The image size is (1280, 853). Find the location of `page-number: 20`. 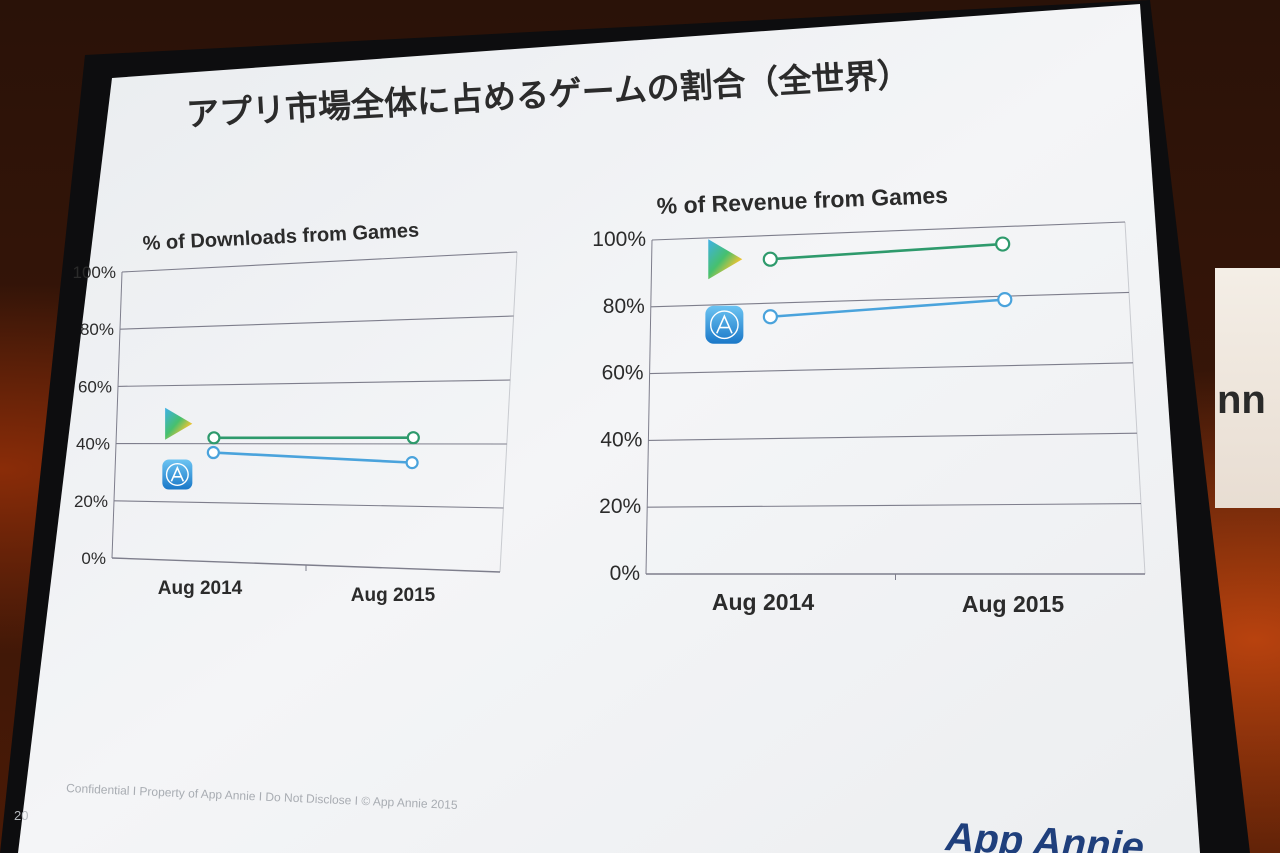

page-number: 20 is located at coordinates (21, 815).